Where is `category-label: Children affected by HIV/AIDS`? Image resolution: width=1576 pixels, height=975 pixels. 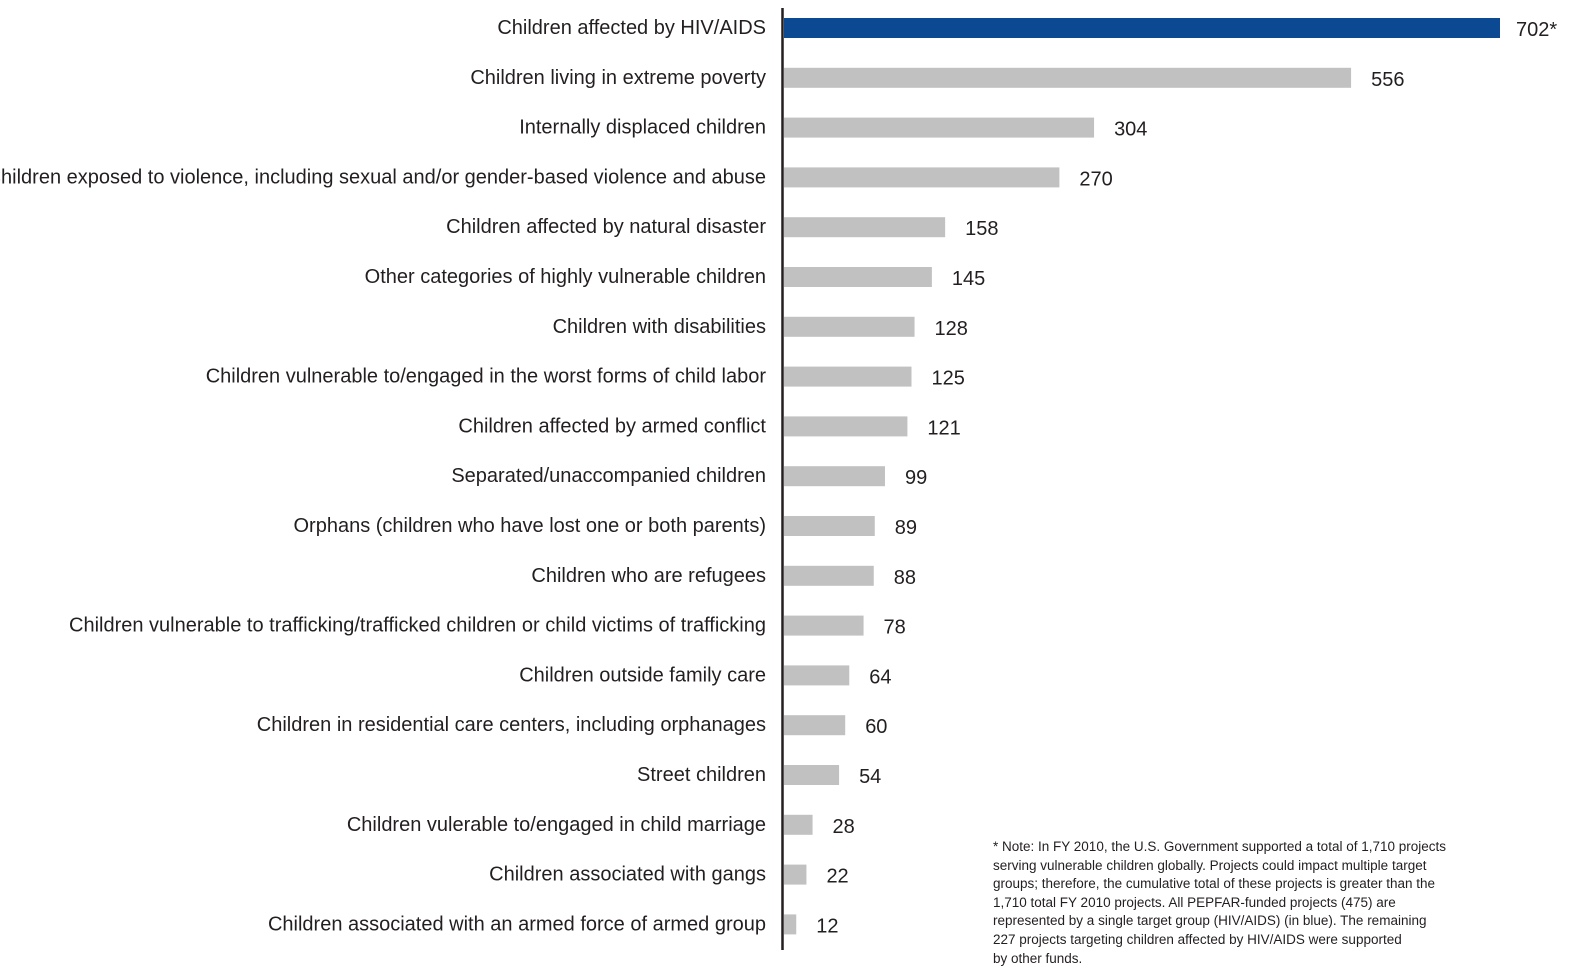
category-label: Children affected by HIV/AIDS is located at coordinates (631, 28).